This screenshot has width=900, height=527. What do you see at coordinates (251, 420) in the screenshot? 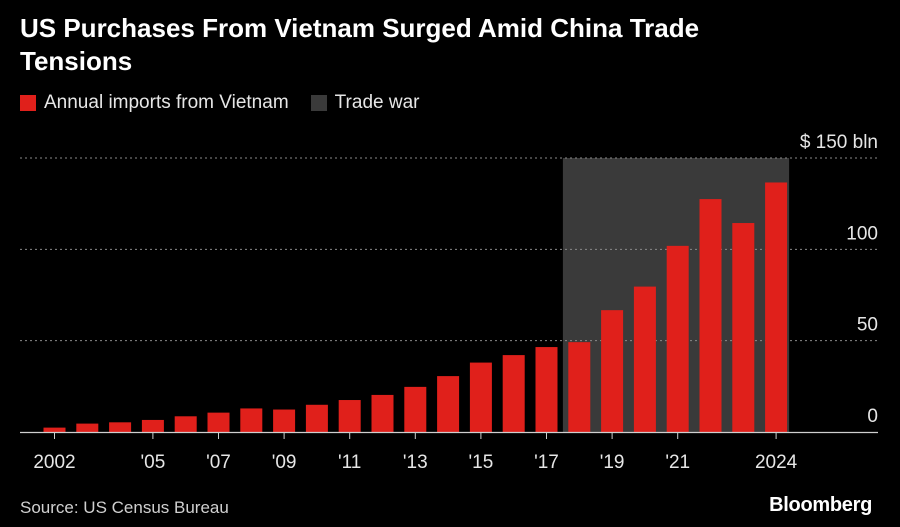
I see `bar-2008` at bounding box center [251, 420].